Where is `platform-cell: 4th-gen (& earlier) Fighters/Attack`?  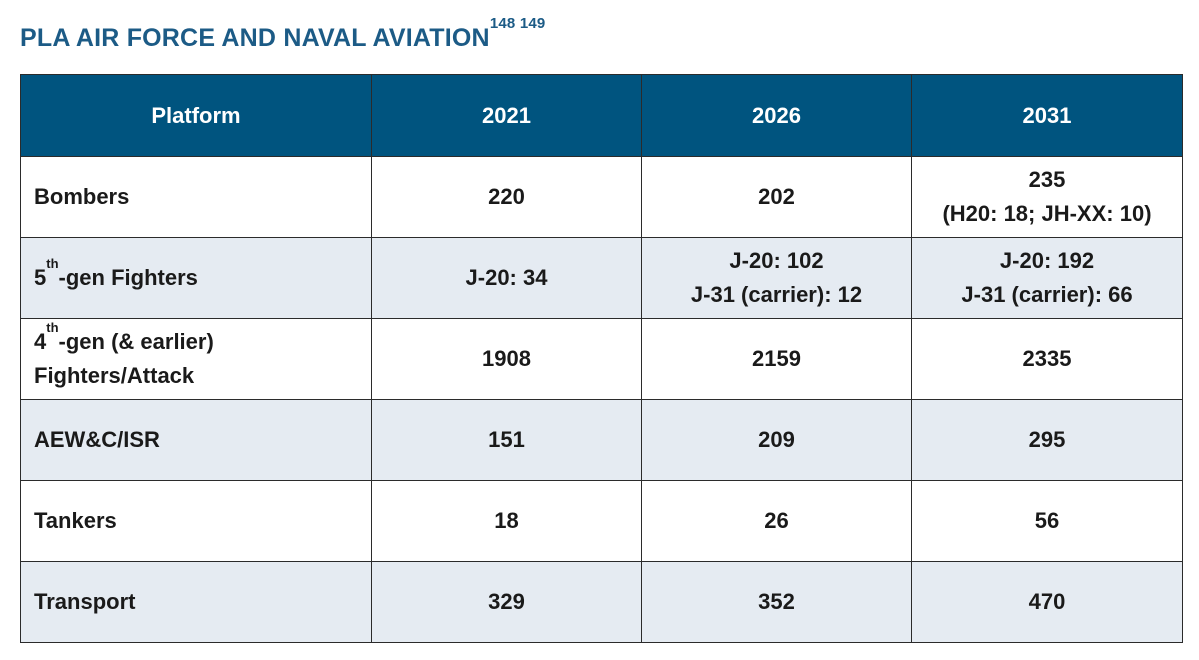
platform-cell: 4th-gen (& earlier) Fighters/Attack is located at coordinates (196, 359).